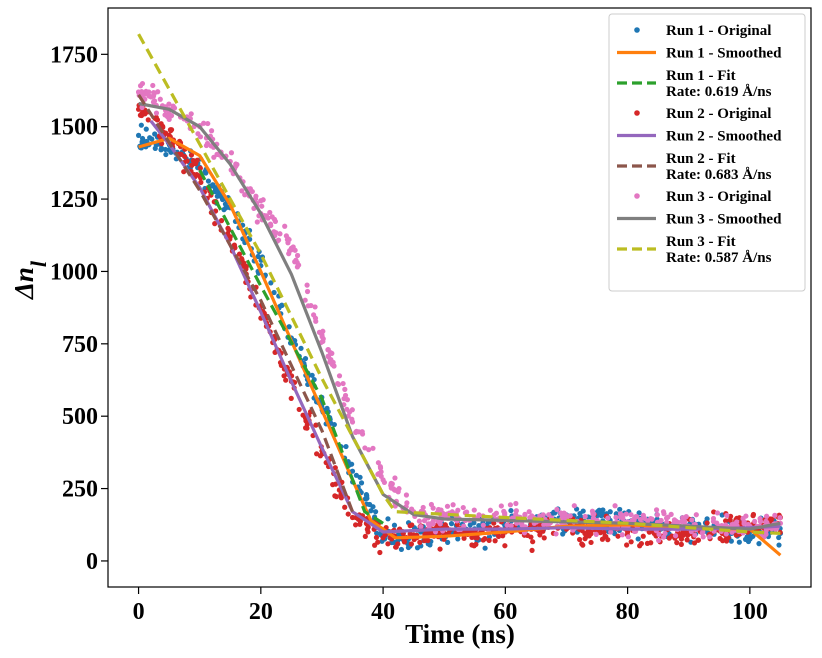 The height and width of the screenshot is (658, 822). What do you see at coordinates (628, 612) in the screenshot?
I see `x-tick-label-4: 80` at bounding box center [628, 612].